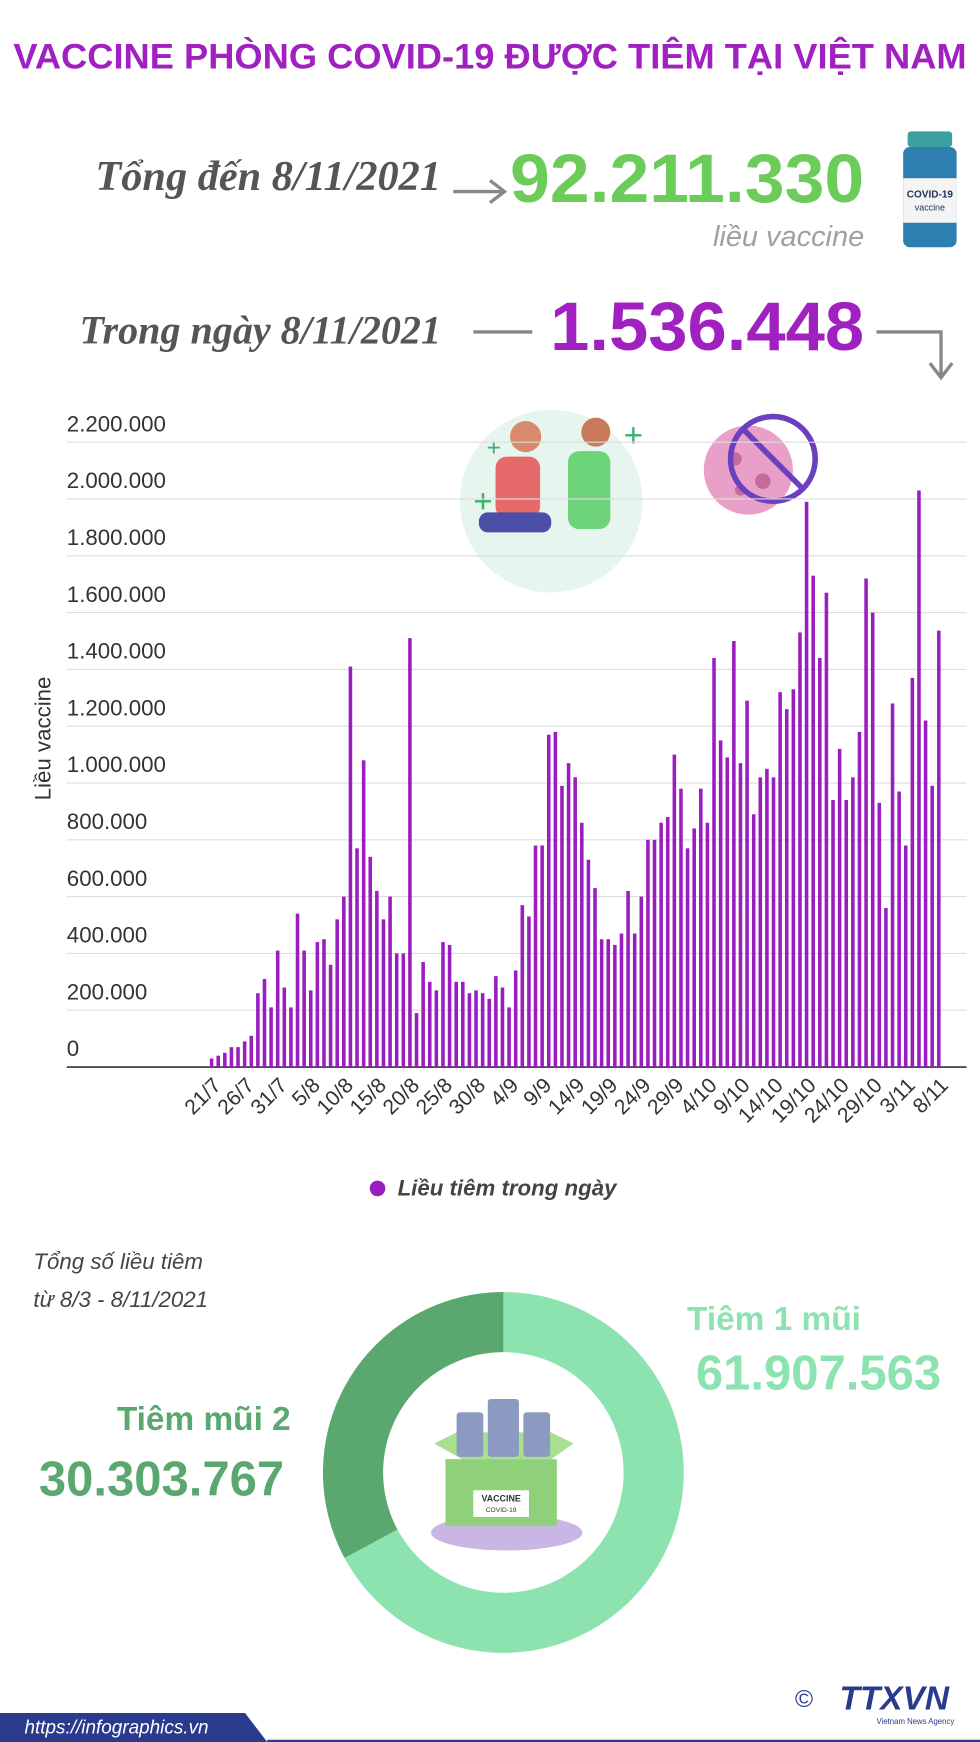 The width and height of the screenshot is (980, 1742). Describe the element at coordinates (894, 1699) in the screenshot. I see `logo: TTXVN` at that location.